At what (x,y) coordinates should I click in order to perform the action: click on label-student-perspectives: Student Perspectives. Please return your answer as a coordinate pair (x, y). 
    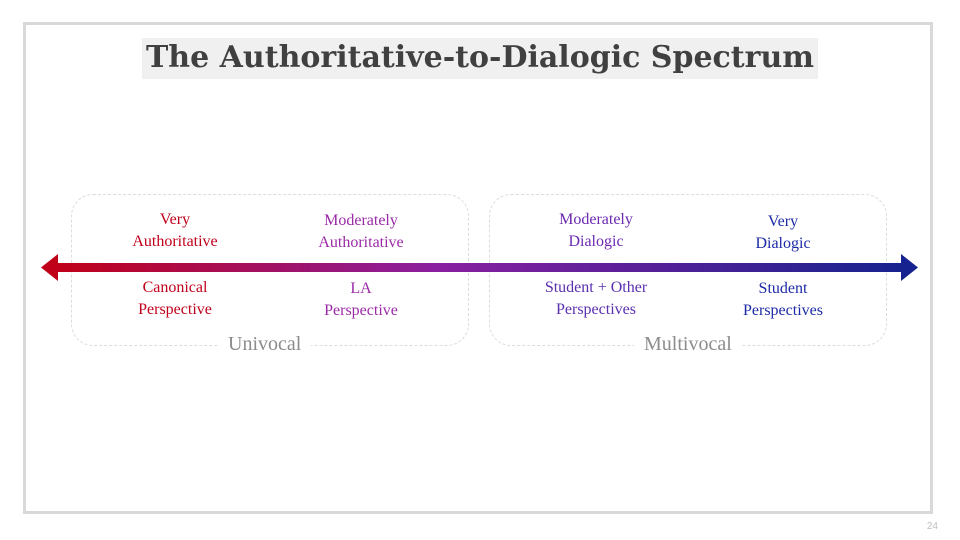
    Looking at the image, I should click on (783, 300).